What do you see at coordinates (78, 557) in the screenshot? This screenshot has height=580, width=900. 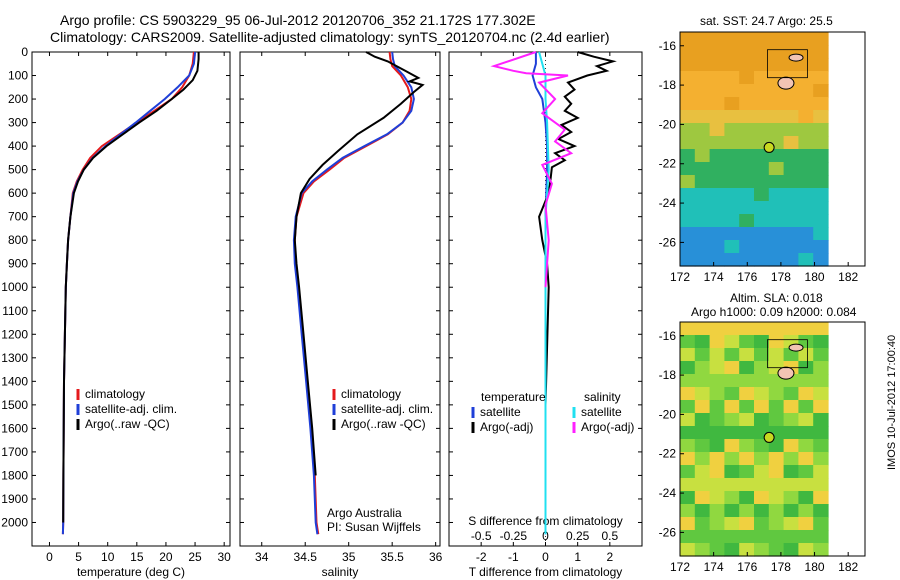 I see `x-tick-label: 5` at bounding box center [78, 557].